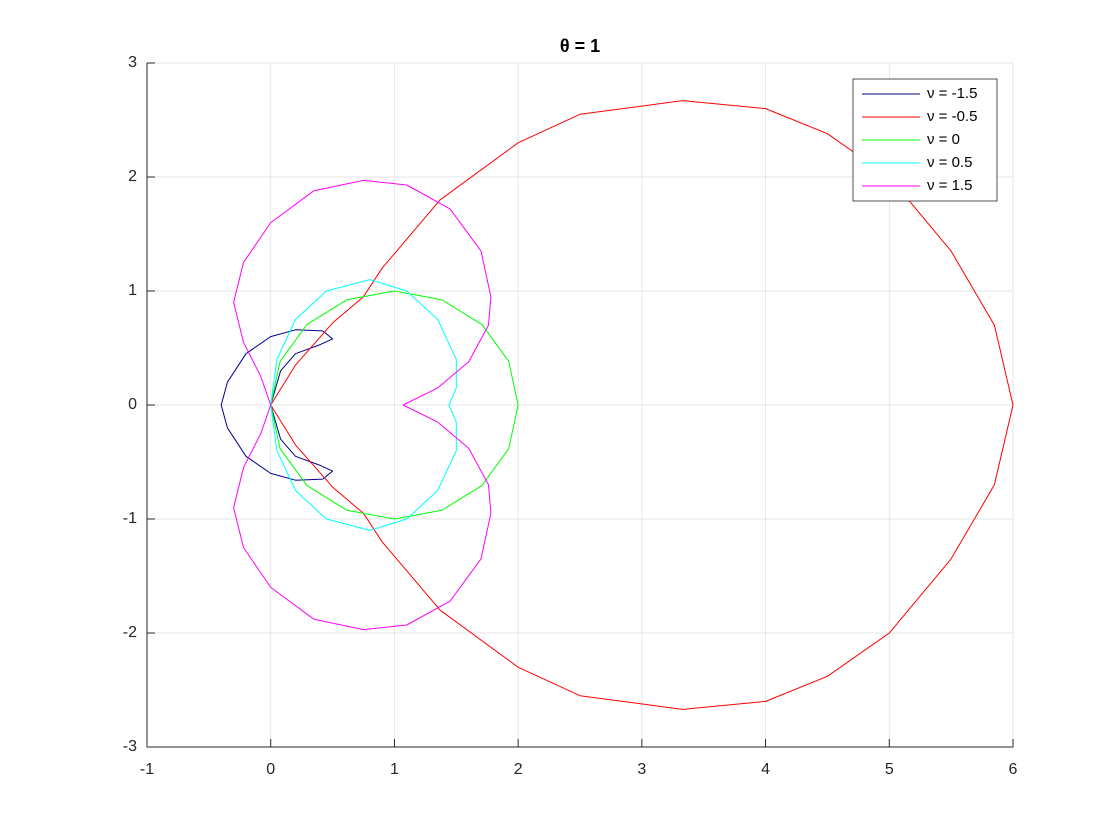  I want to click on chart-title: θ = 1, so click(580, 46).